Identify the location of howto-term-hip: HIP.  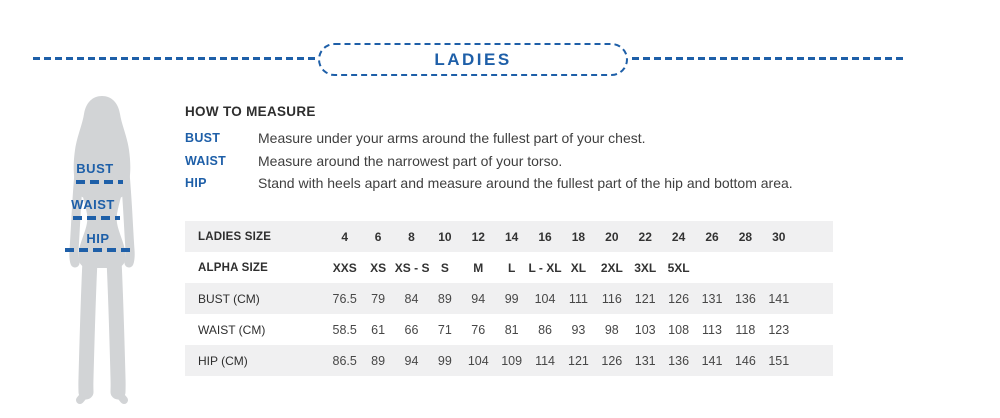
(196, 183).